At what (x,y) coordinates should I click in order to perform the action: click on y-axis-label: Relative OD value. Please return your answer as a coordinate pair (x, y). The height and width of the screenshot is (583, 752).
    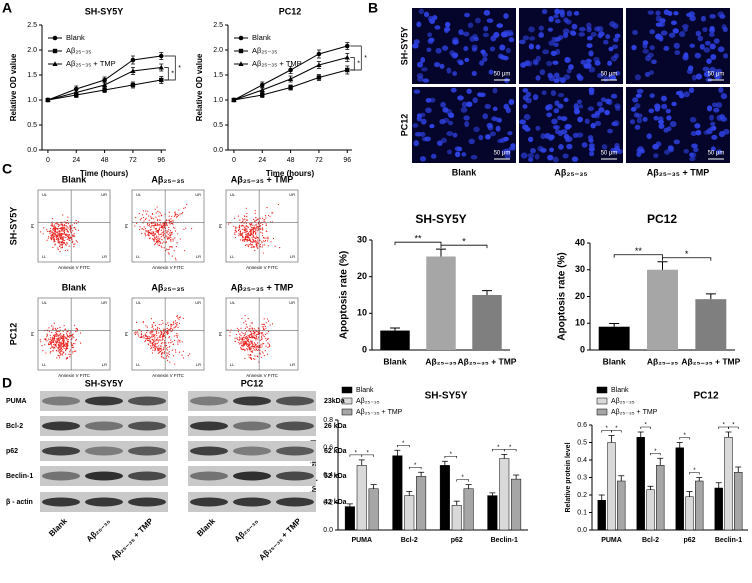
    Looking at the image, I should click on (13, 87).